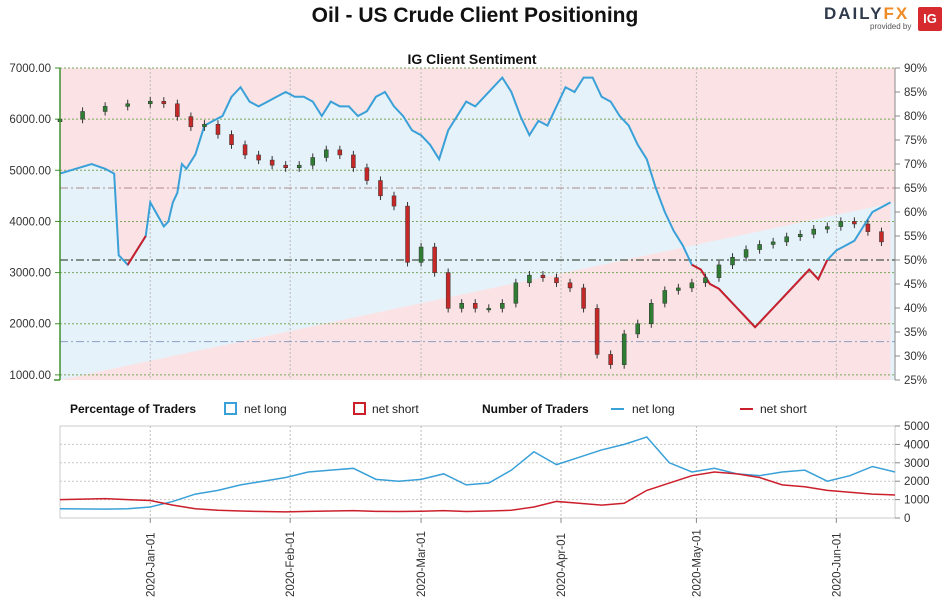 The width and height of the screenshot is (950, 601). What do you see at coordinates (783, 409) in the screenshot?
I see `legend-count-short-label: net short` at bounding box center [783, 409].